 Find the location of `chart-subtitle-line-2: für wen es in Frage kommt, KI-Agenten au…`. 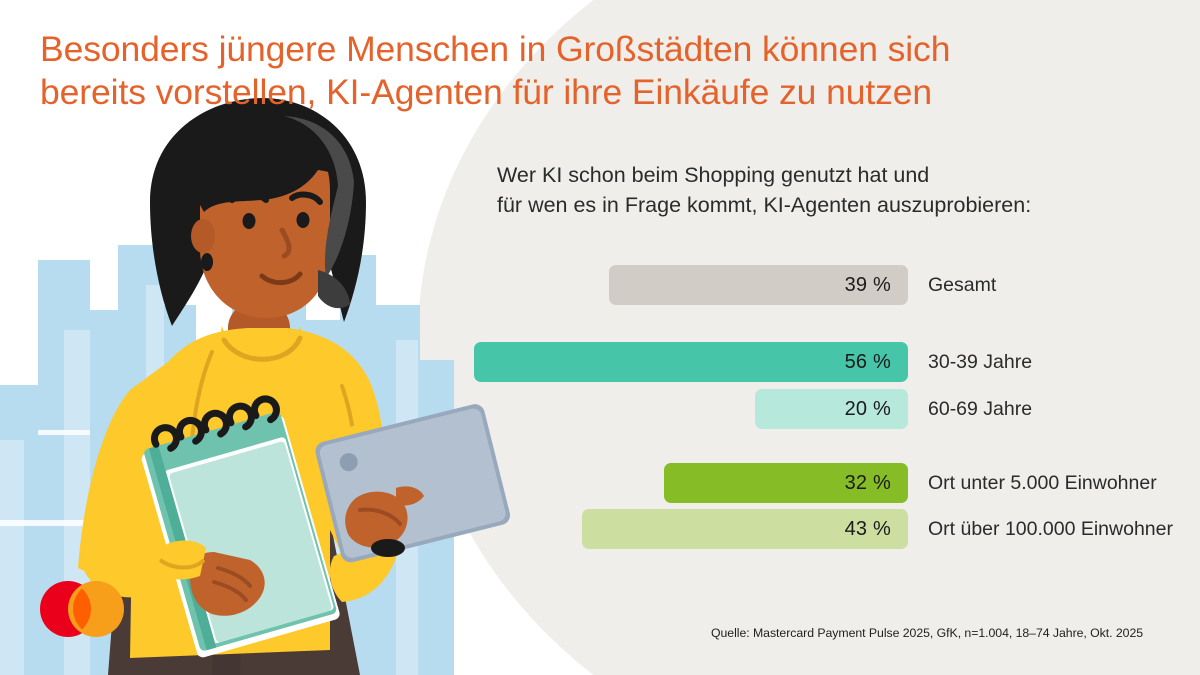

chart-subtitle-line-2: für wen es in Frage kommt, KI-Agenten au… is located at coordinates (764, 205).